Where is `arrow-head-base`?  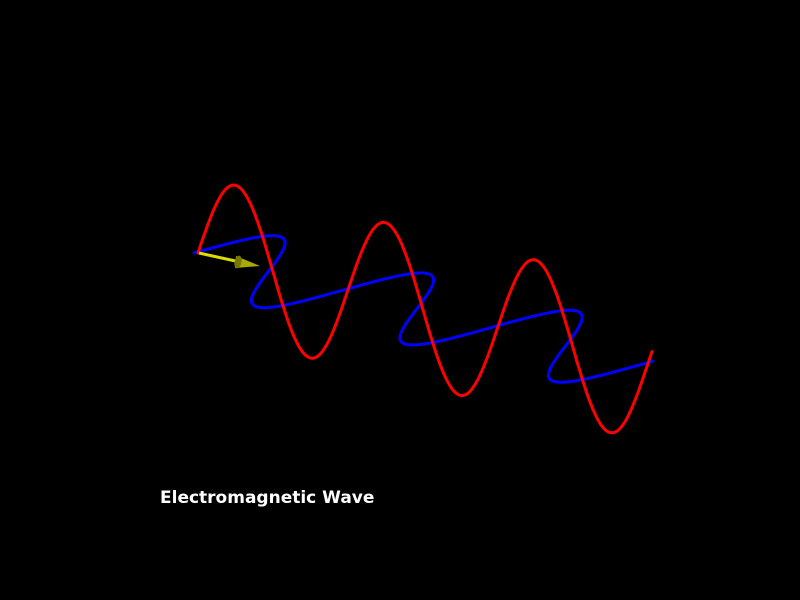
arrow-head-base is located at coordinates (238, 262).